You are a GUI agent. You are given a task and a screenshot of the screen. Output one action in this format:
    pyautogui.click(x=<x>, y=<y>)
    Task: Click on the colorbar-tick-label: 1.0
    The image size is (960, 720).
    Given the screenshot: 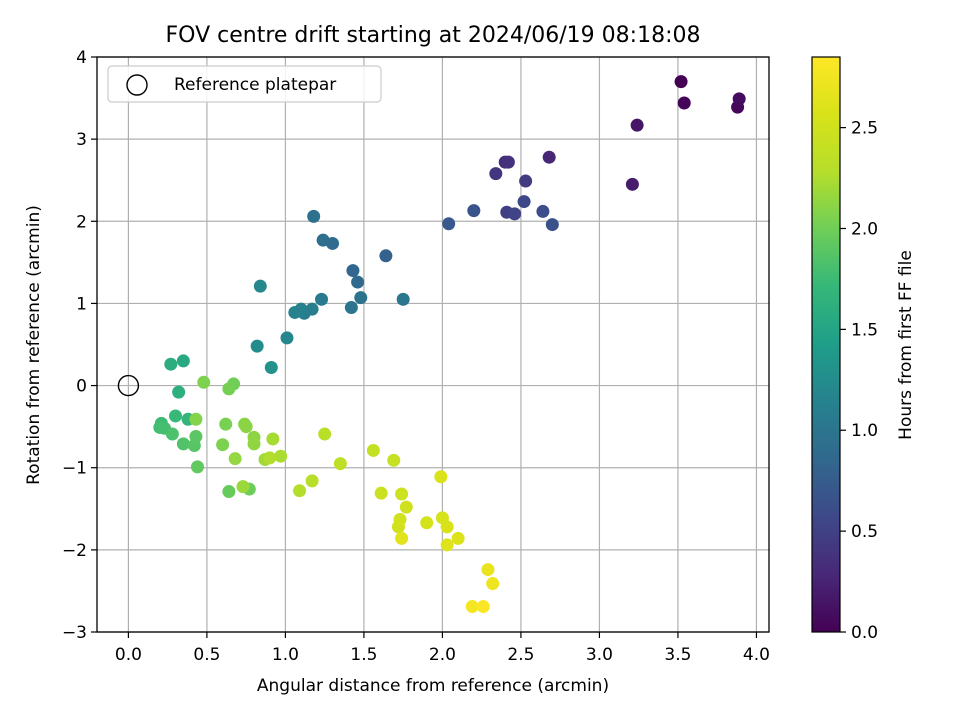 What is the action you would take?
    pyautogui.click(x=864, y=431)
    